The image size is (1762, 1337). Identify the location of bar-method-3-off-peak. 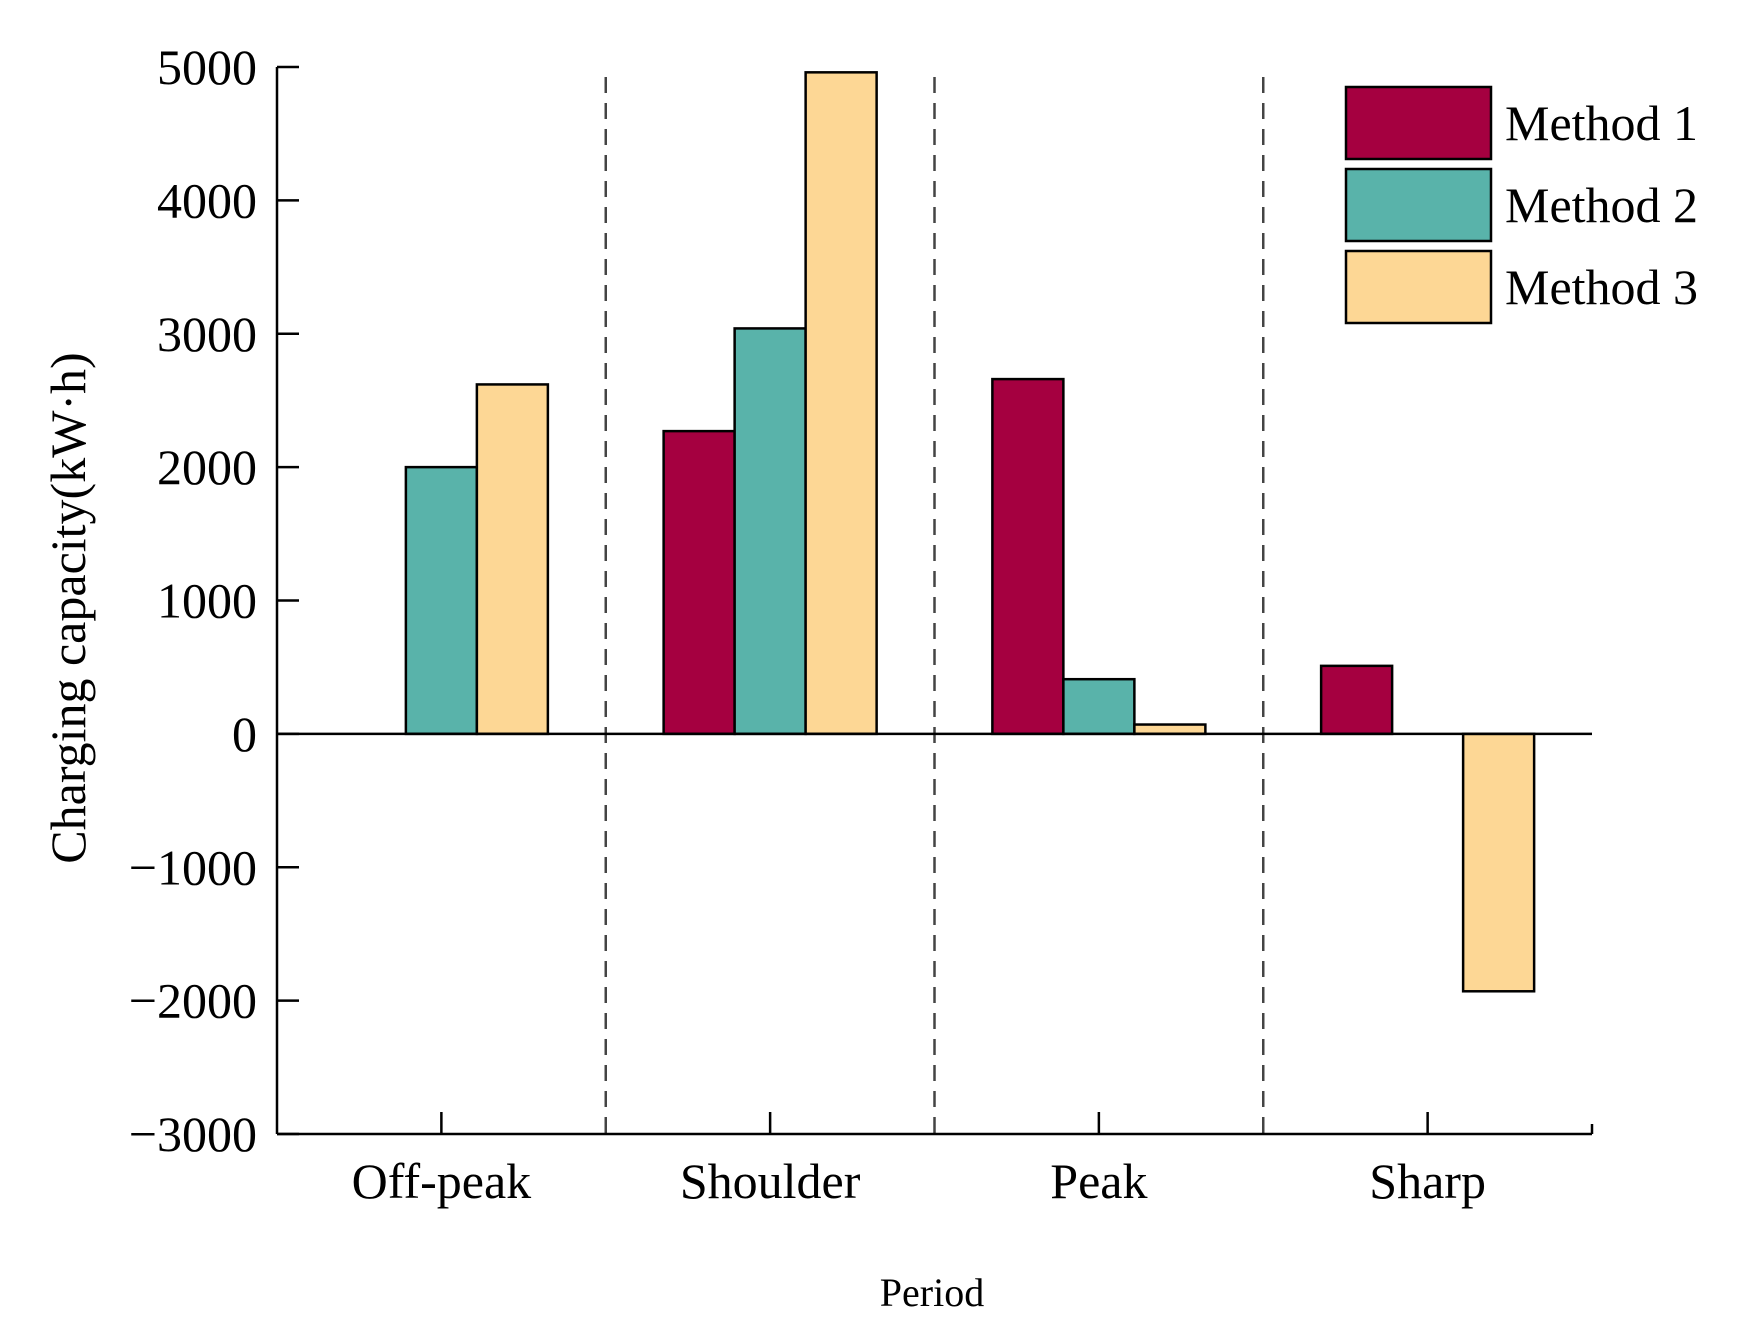
(512, 559).